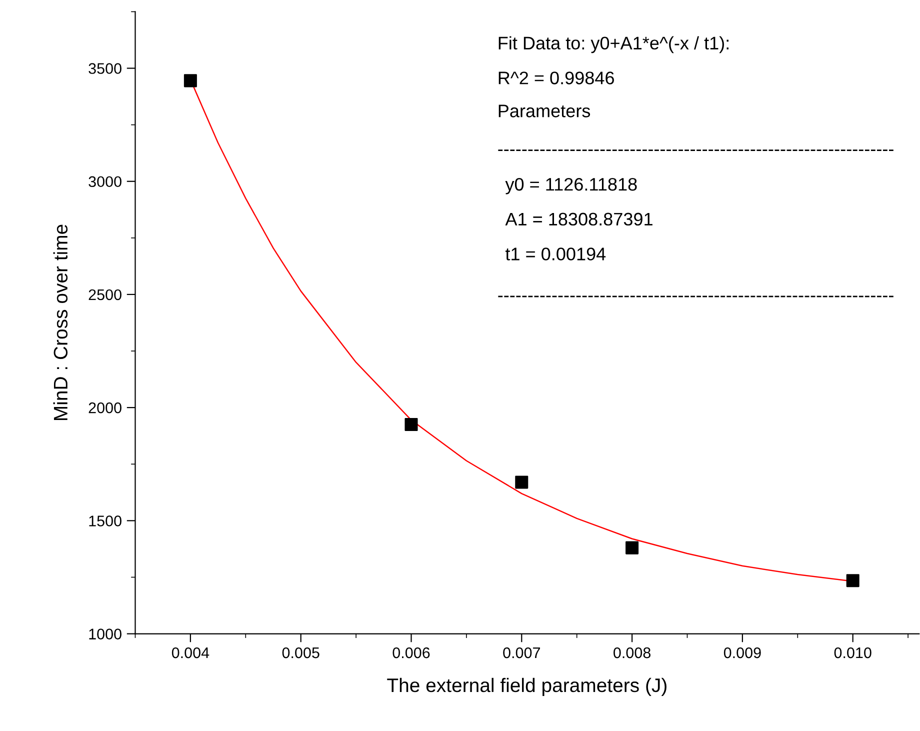 The height and width of the screenshot is (731, 920). Describe the element at coordinates (105, 294) in the screenshot. I see `y-tick-label: 2500` at that location.